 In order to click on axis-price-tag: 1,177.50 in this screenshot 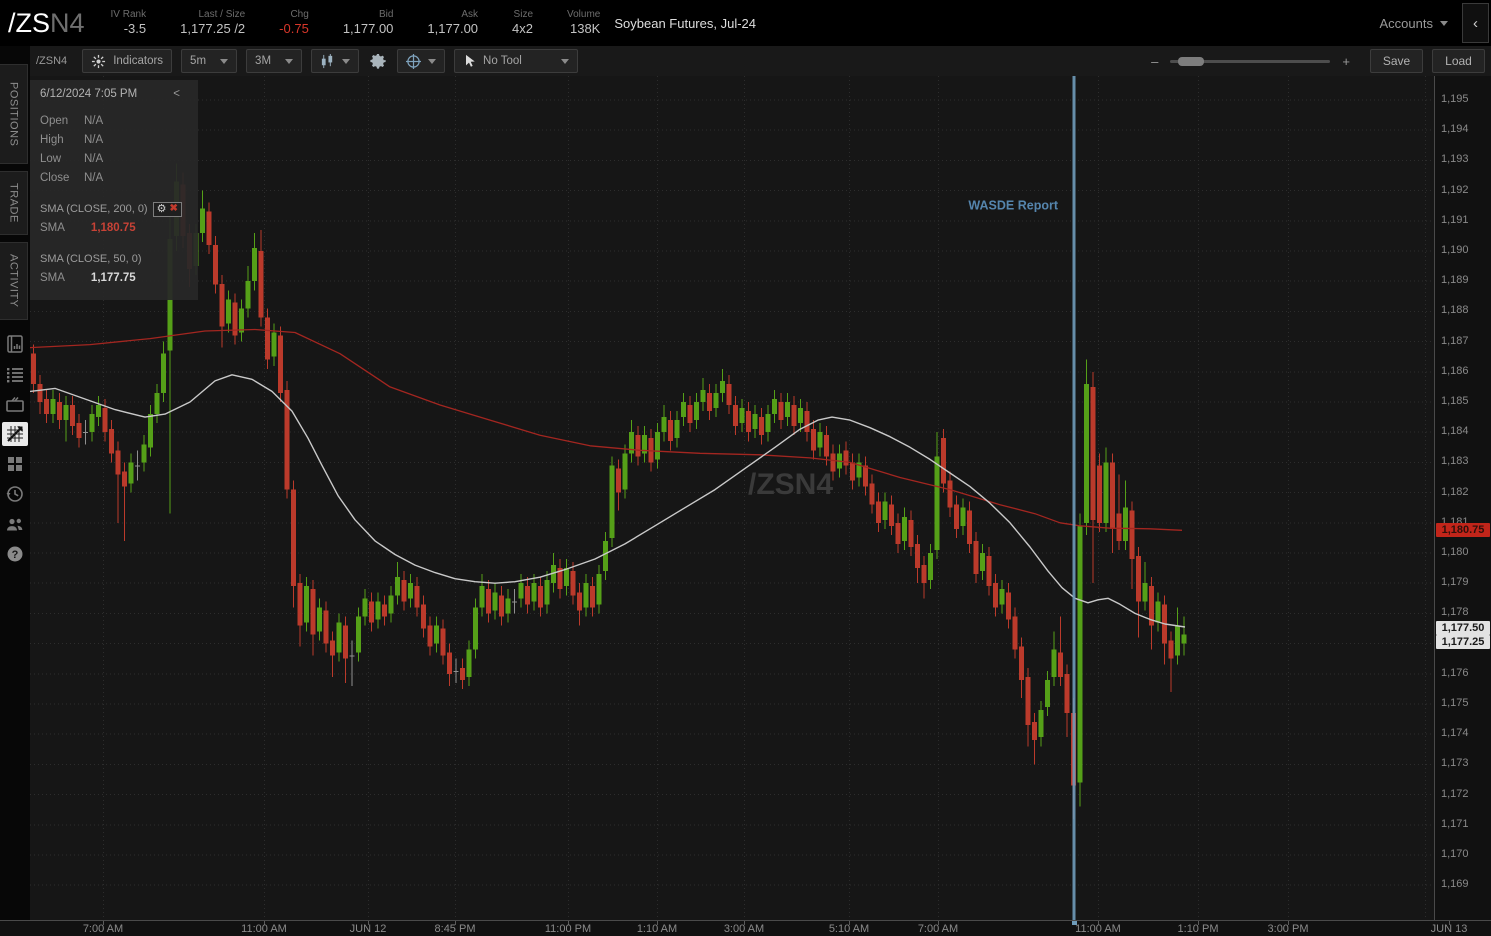, I will do `click(1463, 628)`.